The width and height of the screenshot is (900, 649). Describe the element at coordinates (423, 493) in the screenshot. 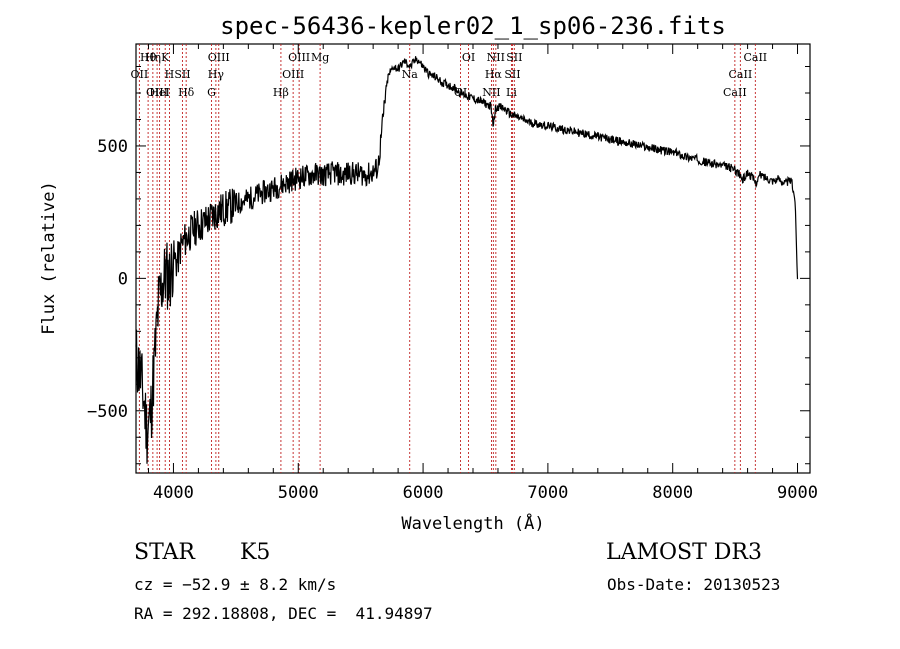

I see `x-tick-label: 6000` at that location.